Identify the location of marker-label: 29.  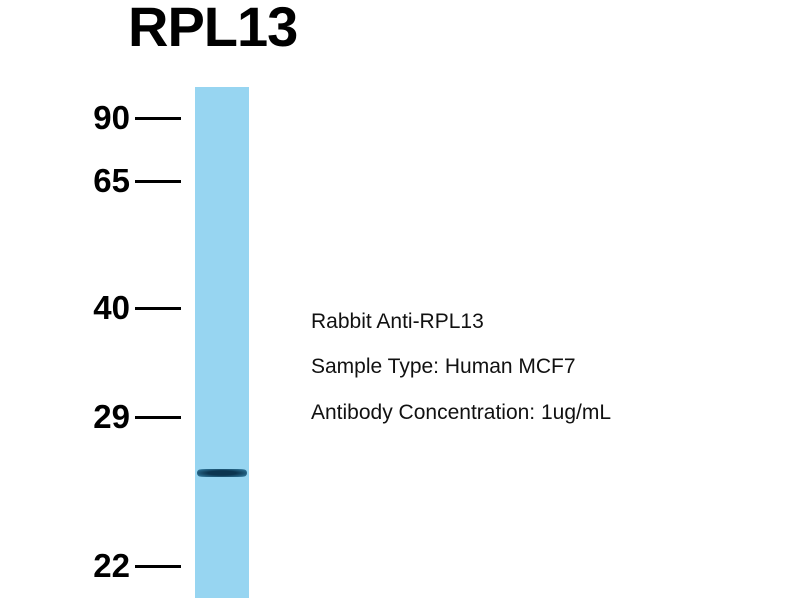
(111, 416).